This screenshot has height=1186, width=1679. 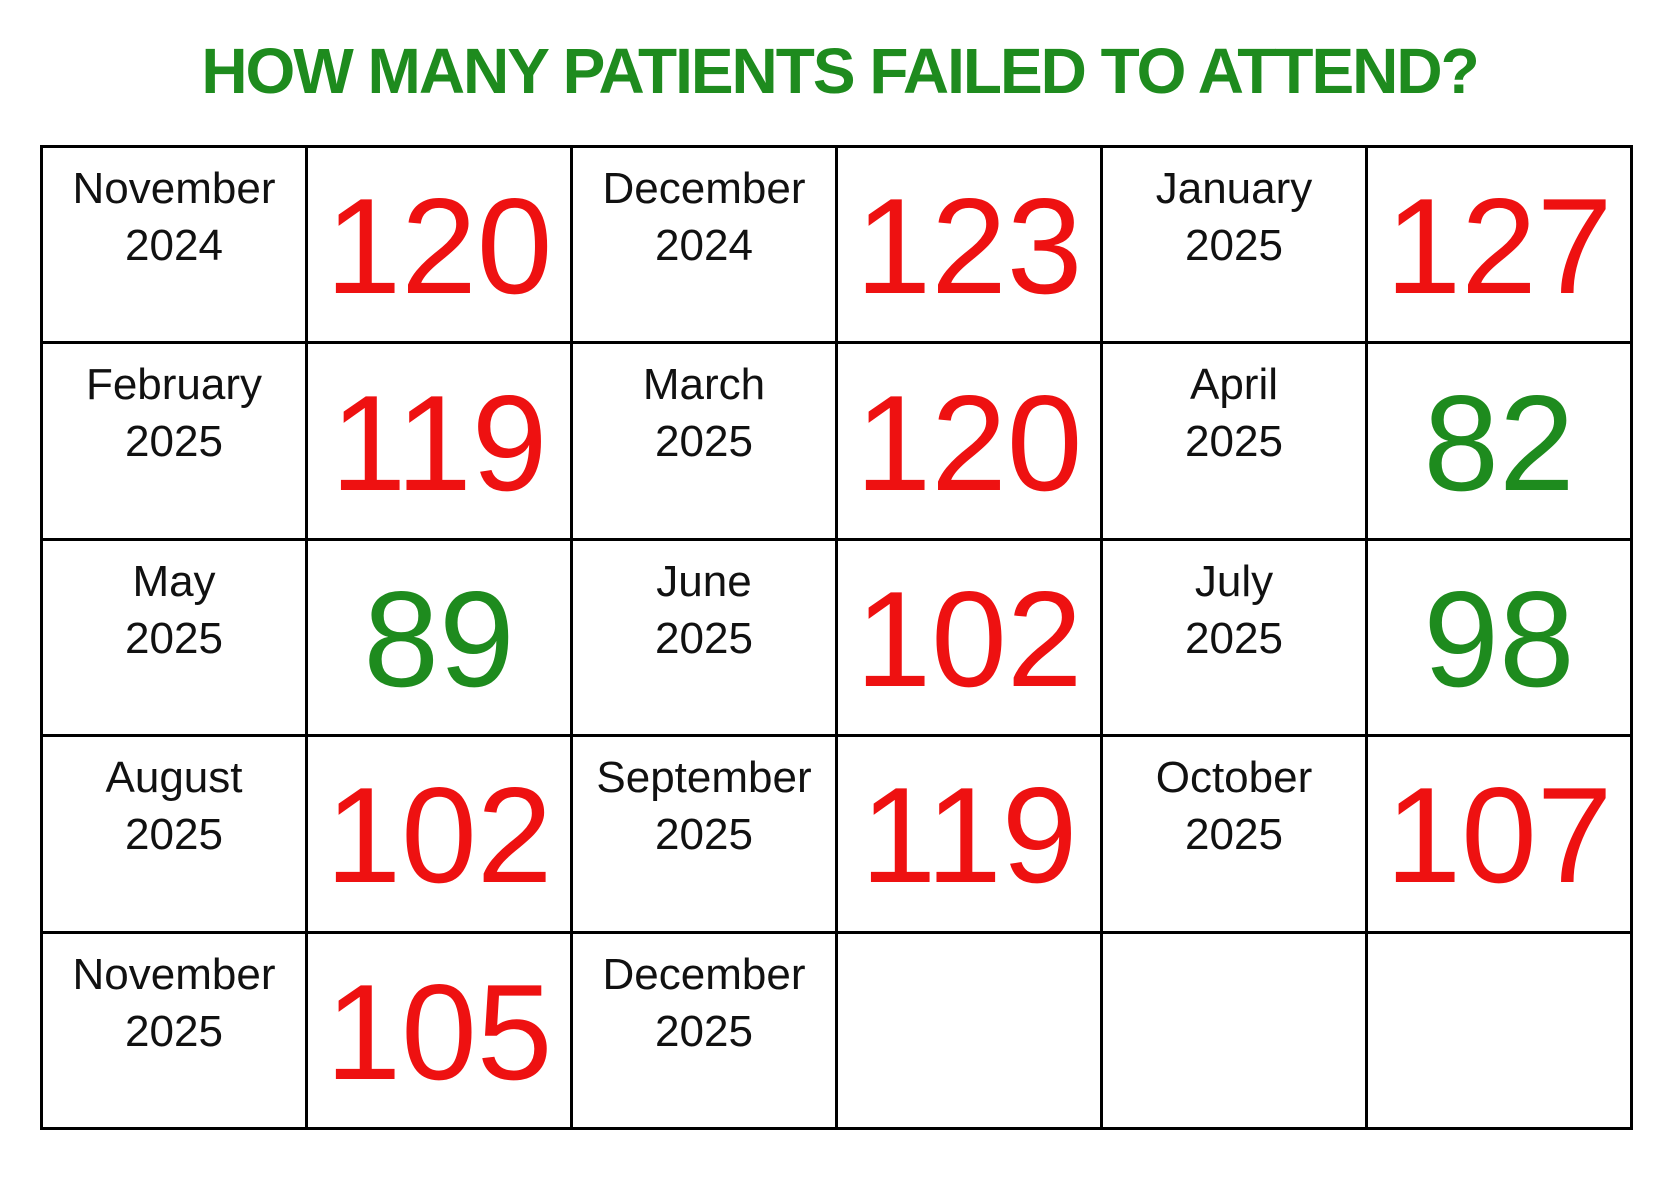 I want to click on month-cell: April 2025, so click(x=1234, y=441).